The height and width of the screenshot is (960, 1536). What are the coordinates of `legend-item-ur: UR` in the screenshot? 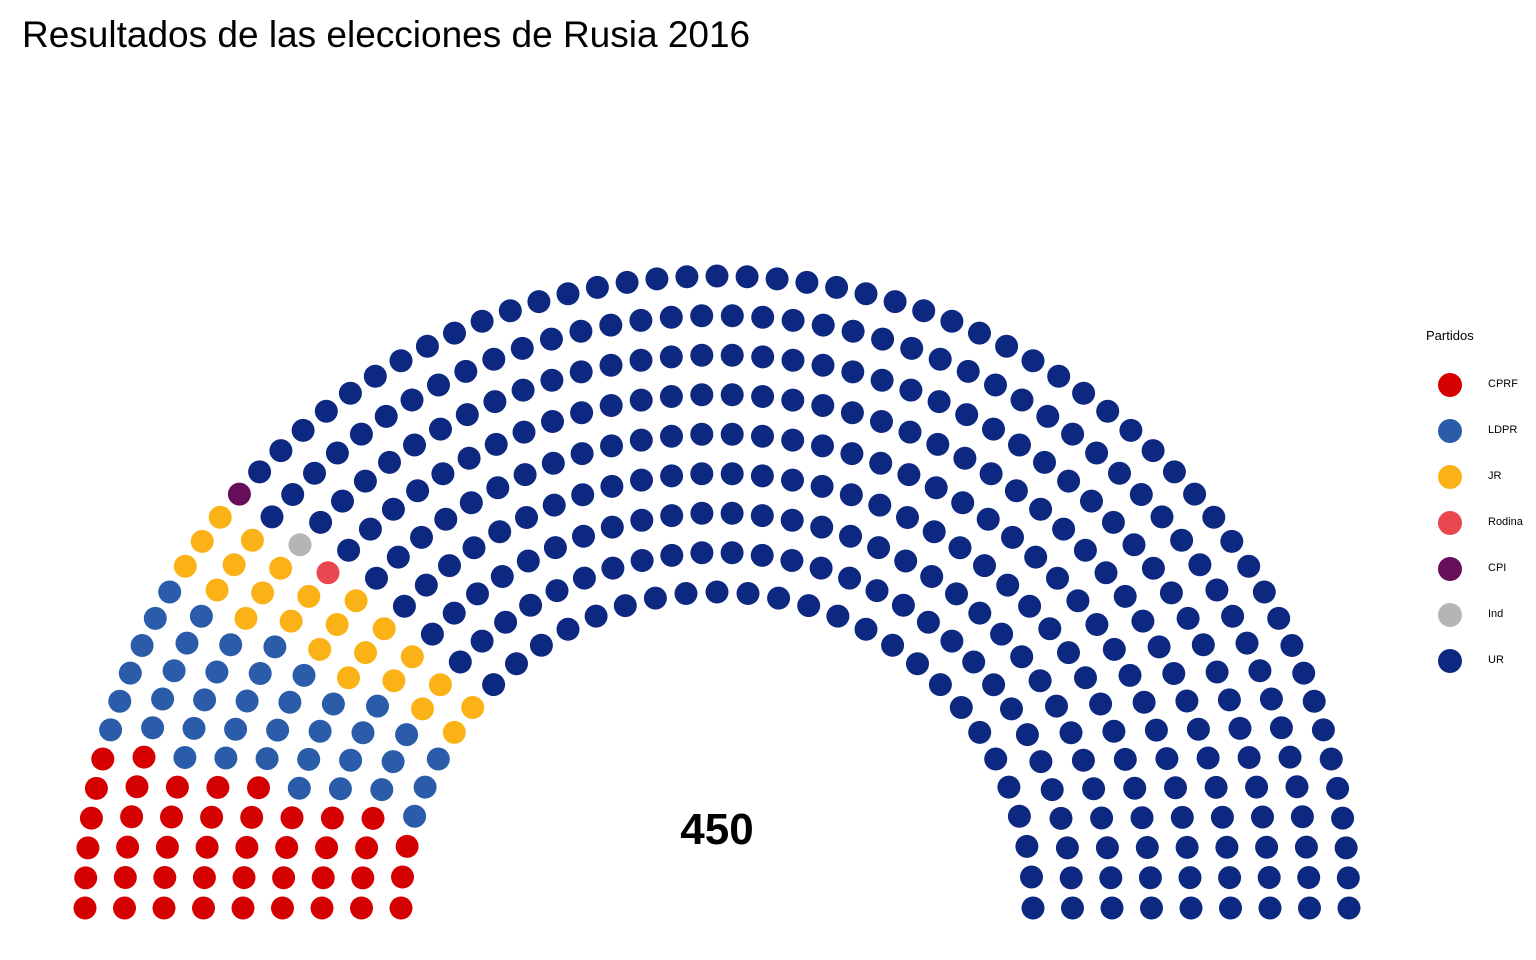 It's located at (1480, 672).